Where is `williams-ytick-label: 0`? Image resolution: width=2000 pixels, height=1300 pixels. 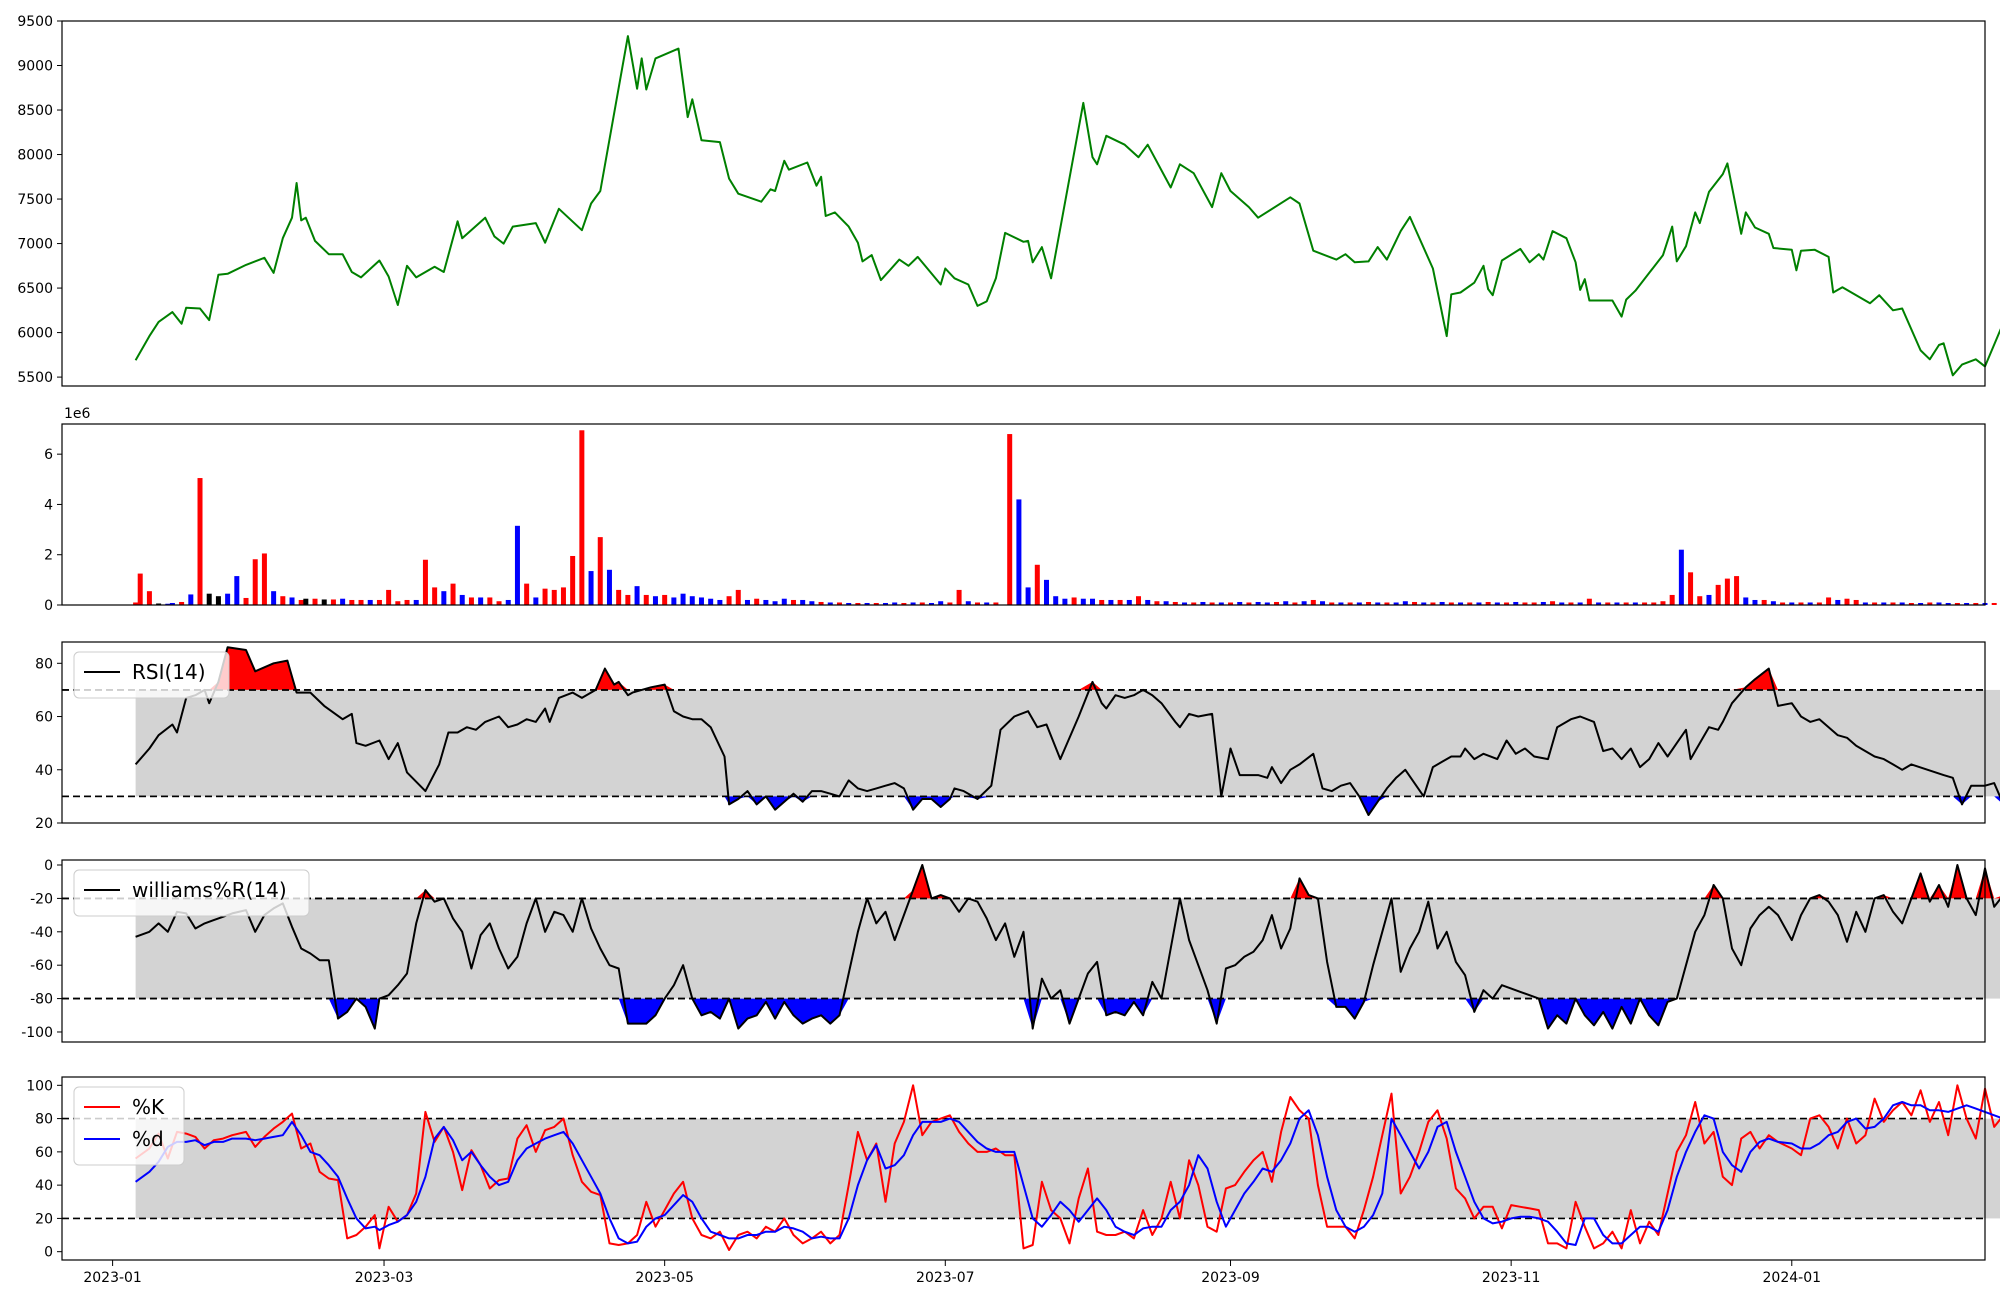 williams-ytick-label: 0 is located at coordinates (48, 866).